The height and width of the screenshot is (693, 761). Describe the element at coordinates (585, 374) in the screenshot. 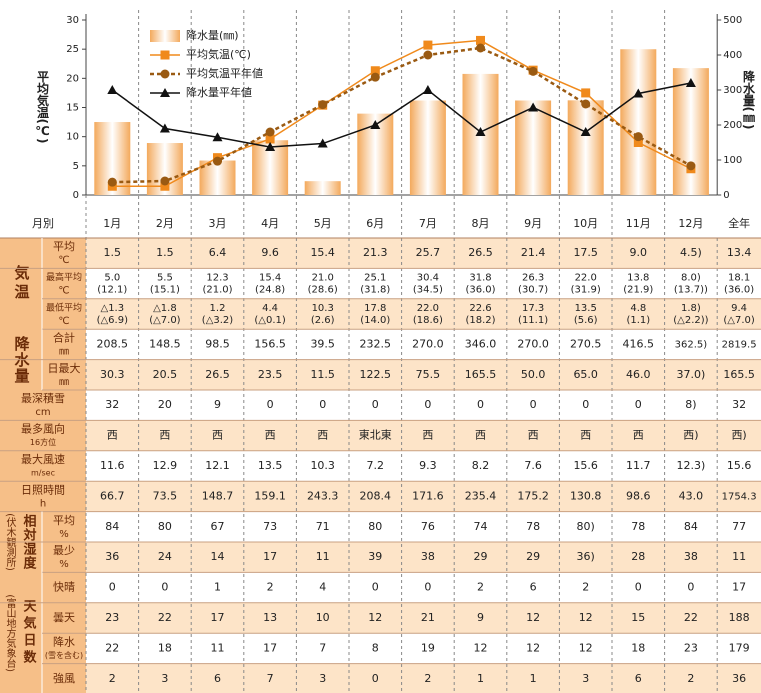

I see `cell-text: 65.0` at that location.